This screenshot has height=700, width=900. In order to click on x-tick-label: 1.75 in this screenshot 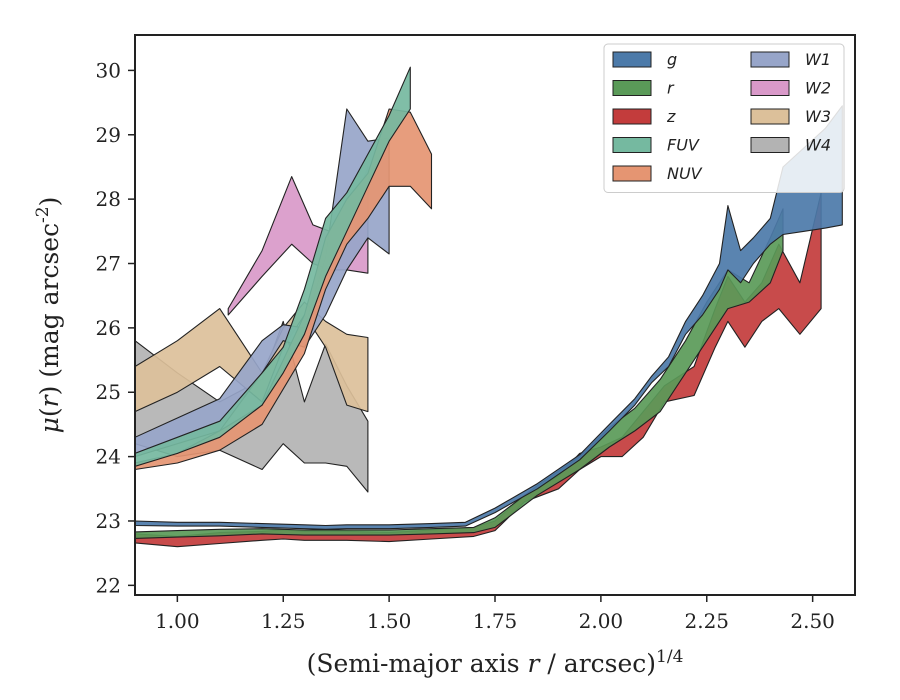, I will do `click(495, 621)`.